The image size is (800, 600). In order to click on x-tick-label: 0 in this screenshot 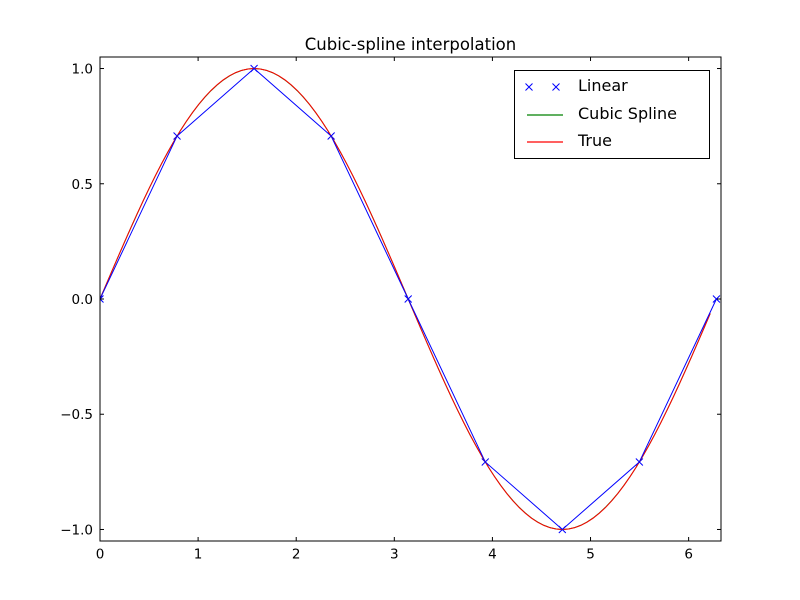, I will do `click(100, 555)`.